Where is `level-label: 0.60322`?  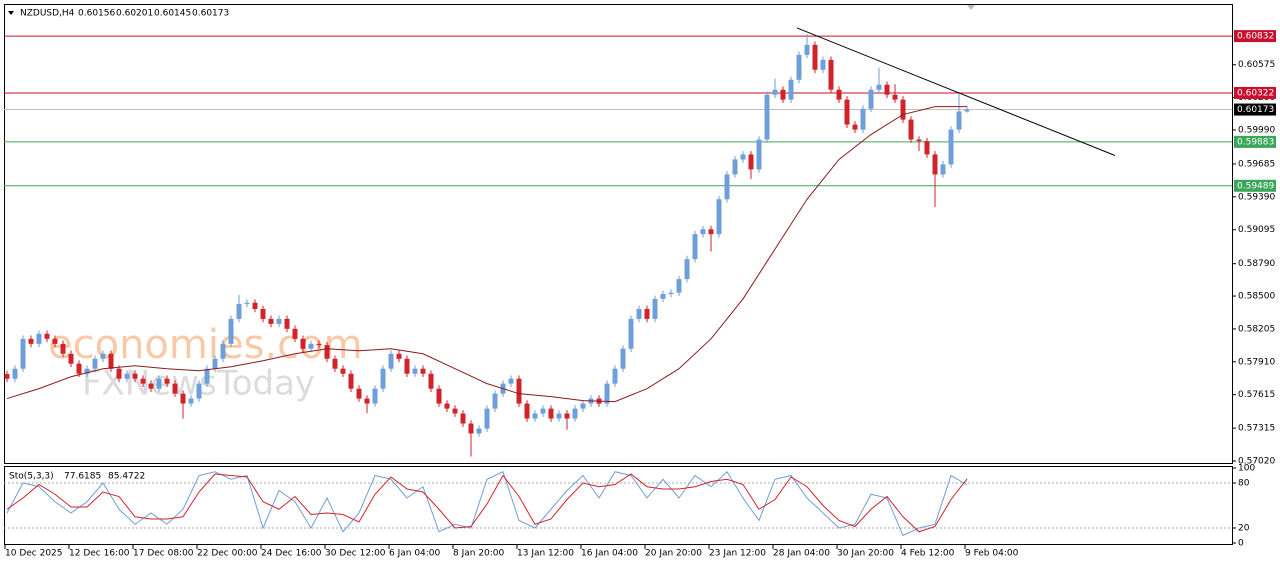 level-label: 0.60322 is located at coordinates (1255, 93).